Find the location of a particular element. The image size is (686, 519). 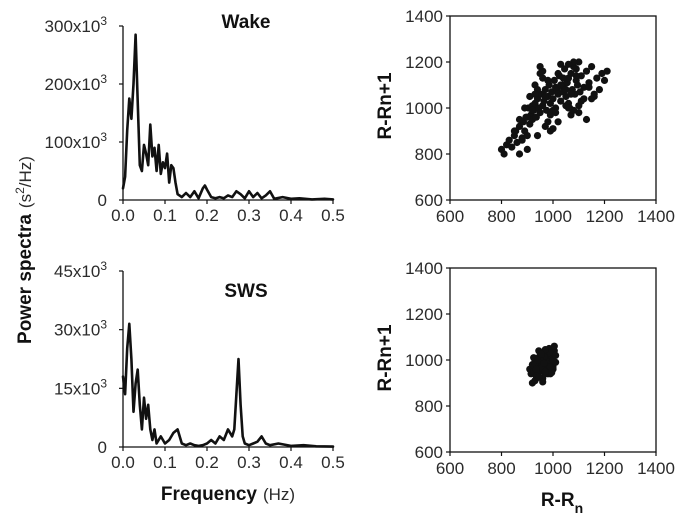

sws-rr-n1-ylabel: R-Rn+1 is located at coordinates (385, 357).